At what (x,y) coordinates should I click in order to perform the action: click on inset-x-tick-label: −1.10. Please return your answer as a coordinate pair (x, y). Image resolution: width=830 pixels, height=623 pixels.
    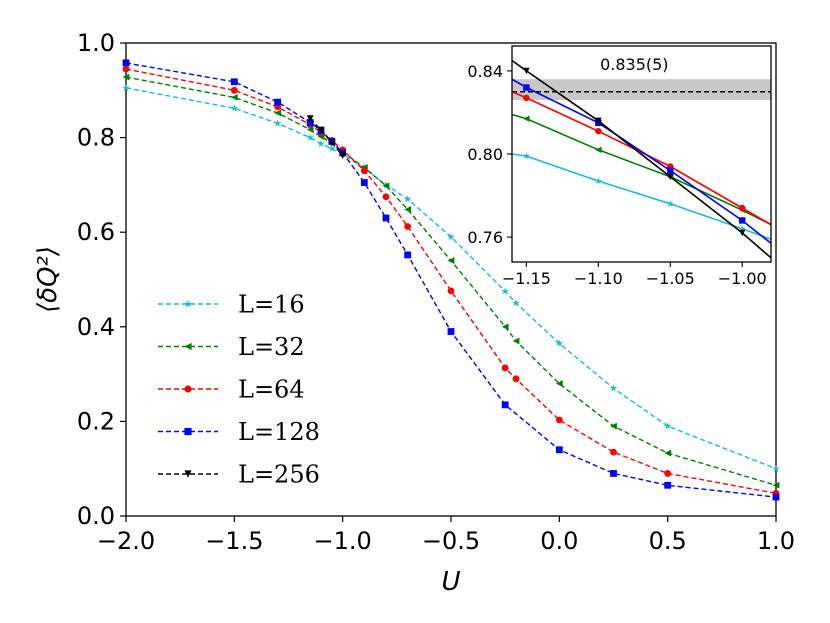
    Looking at the image, I should click on (598, 278).